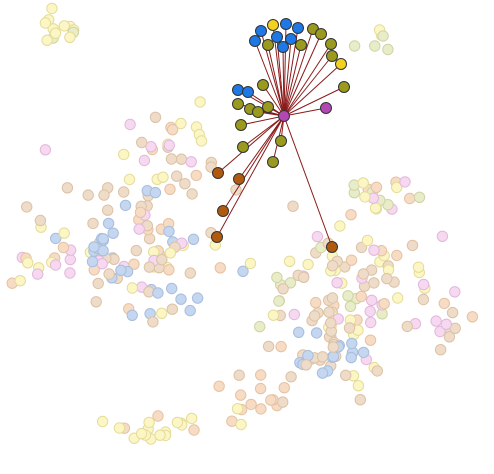 The image size is (494, 474). I want to click on hub-node, so click(284, 116).